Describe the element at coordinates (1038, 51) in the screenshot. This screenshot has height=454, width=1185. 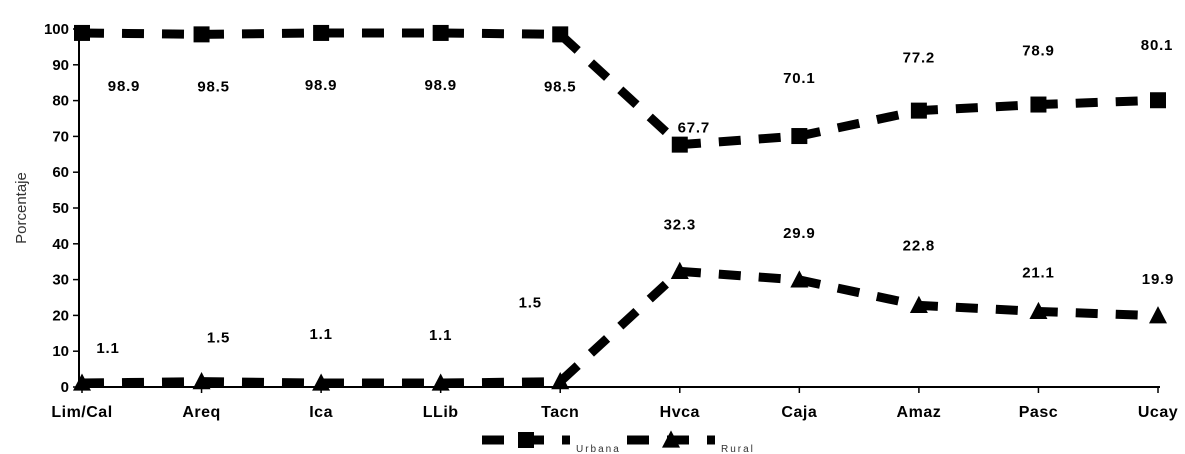
I see `data-label-urbana: 78.9` at that location.